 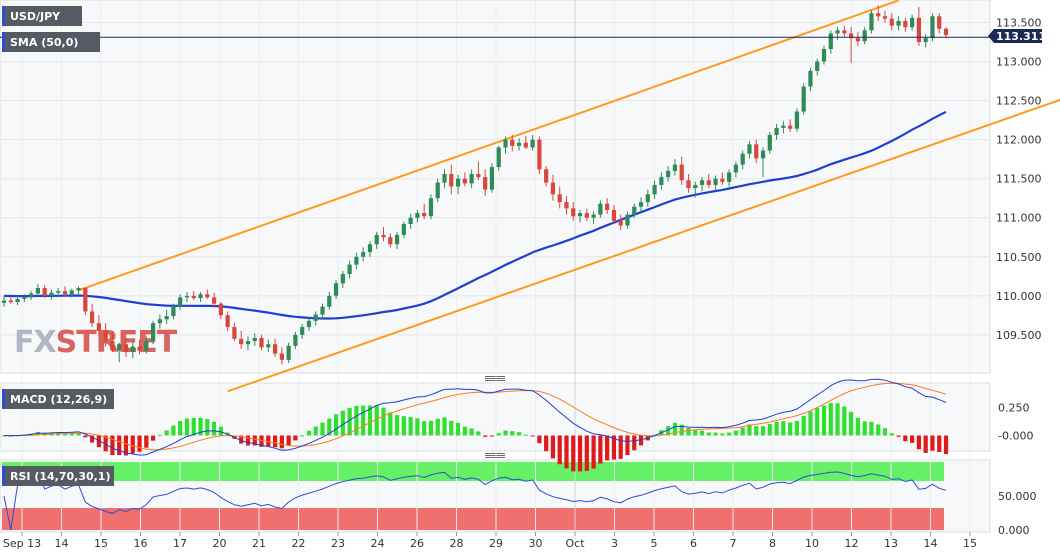 I want to click on sma-indicator-text: SMA (50,0), so click(x=44, y=42).